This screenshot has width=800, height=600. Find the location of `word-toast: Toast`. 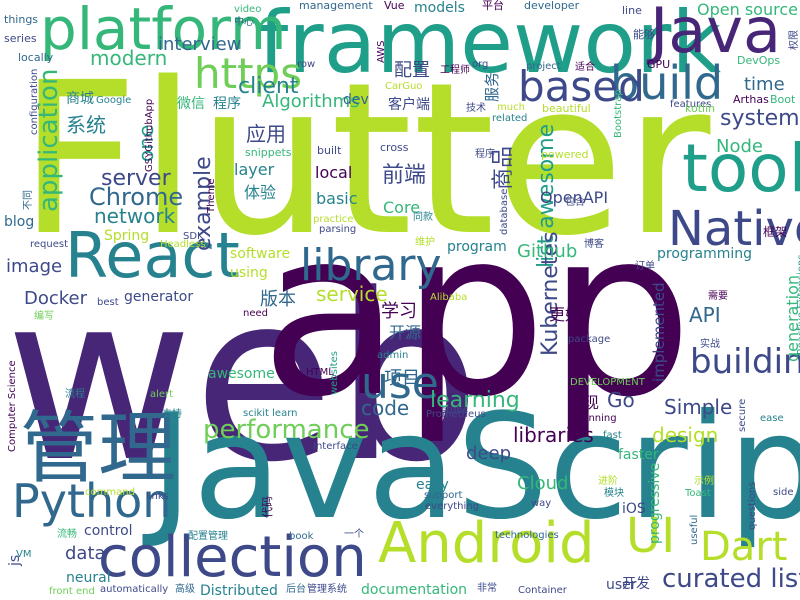

word-toast: Toast is located at coordinates (698, 493).